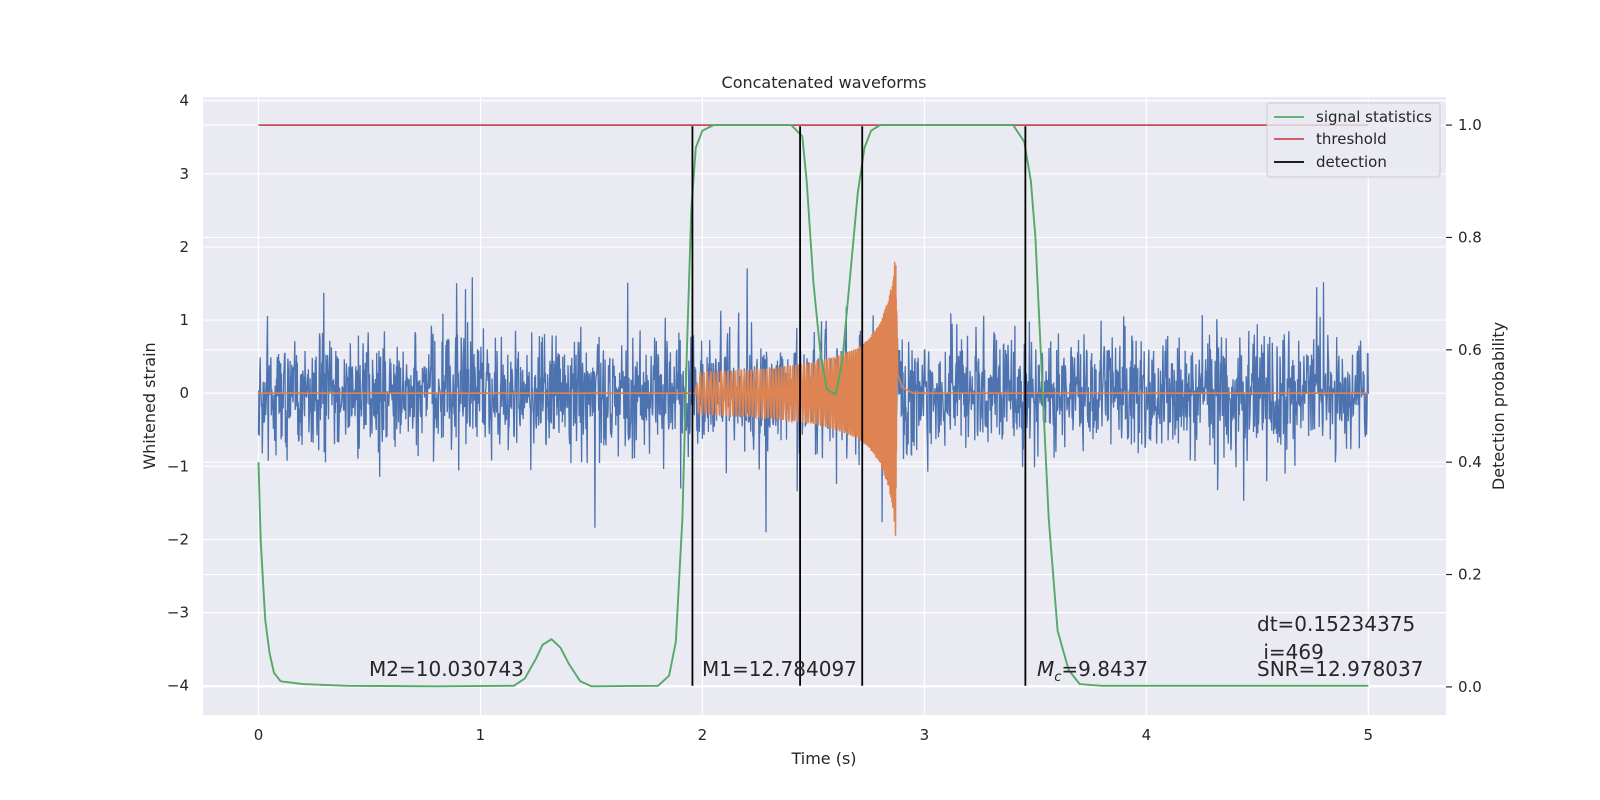 The width and height of the screenshot is (1600, 800). Describe the element at coordinates (446, 669) in the screenshot. I see `annotation-m2: M2=10.030743` at that location.